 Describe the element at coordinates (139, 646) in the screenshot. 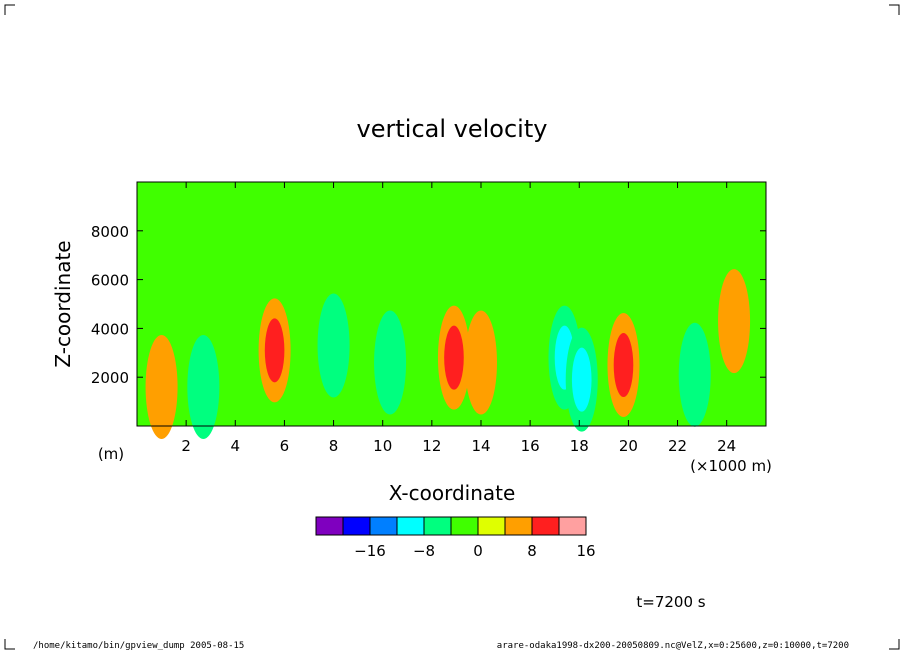

I see `footer-left: /home/kitamo/bin/gpview_dump 2005-08-15` at that location.